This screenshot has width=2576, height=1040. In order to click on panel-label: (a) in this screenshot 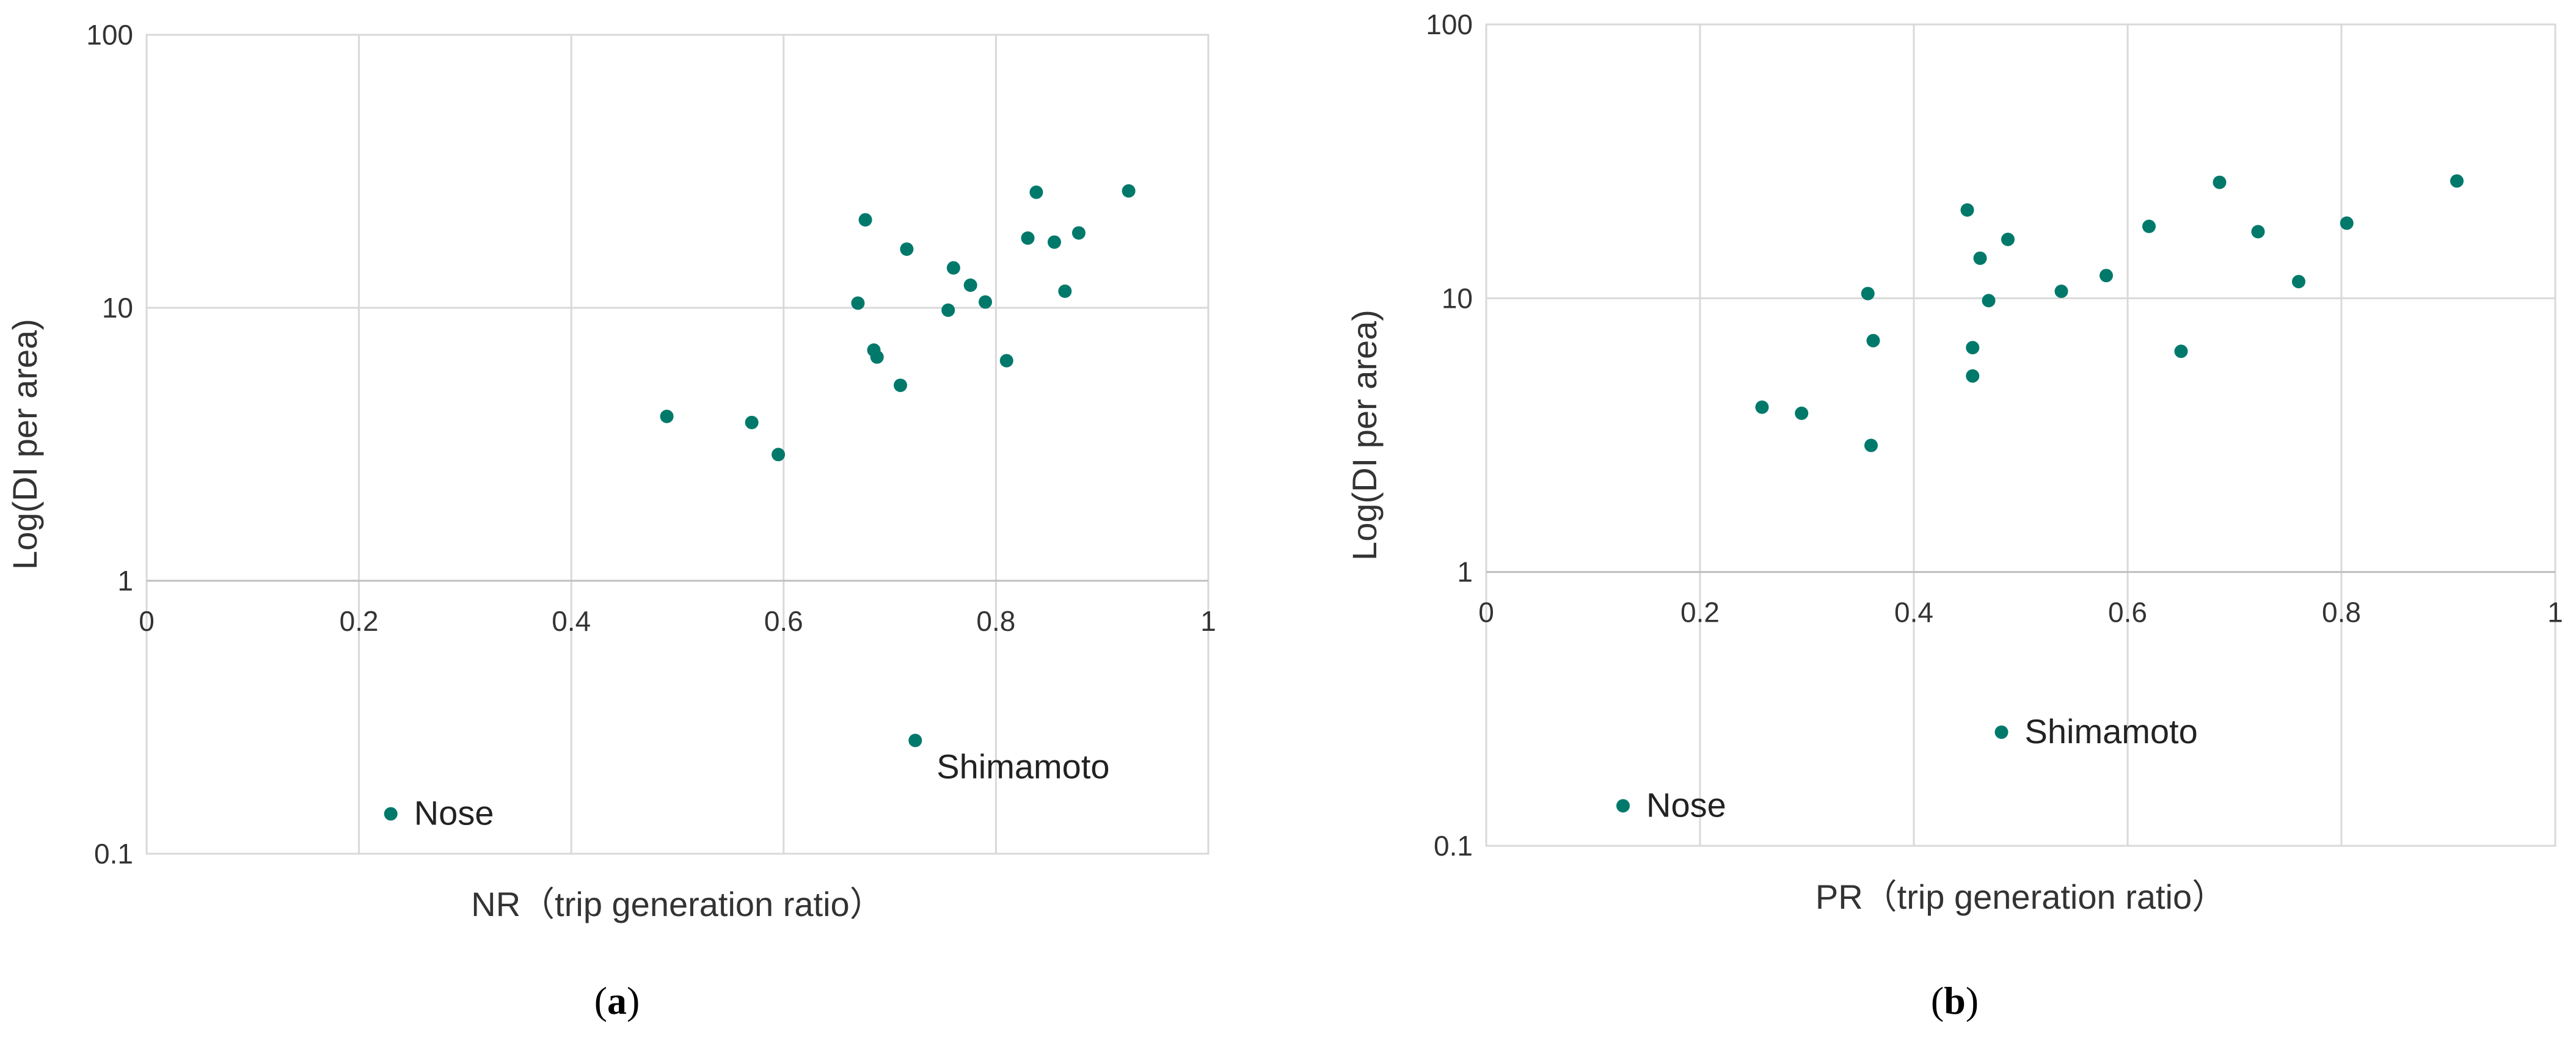, I will do `click(617, 1000)`.